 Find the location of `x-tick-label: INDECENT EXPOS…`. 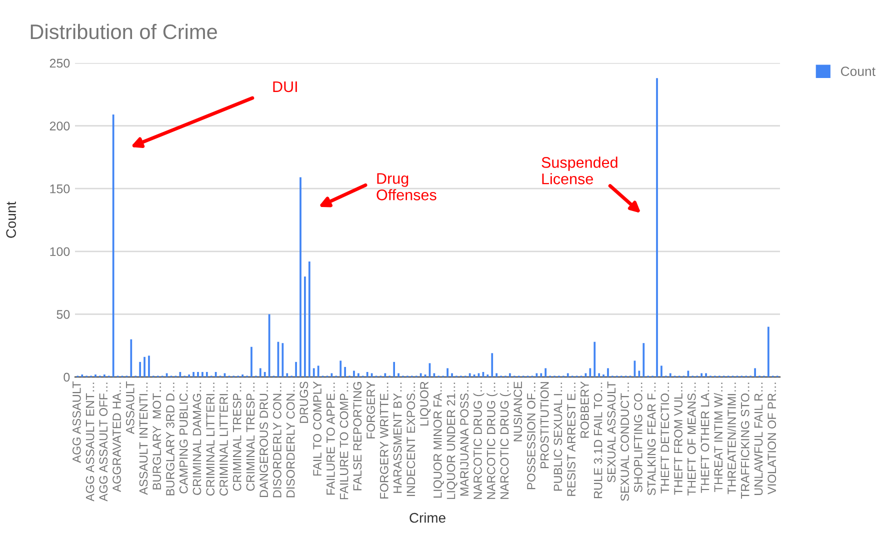

x-tick-label: INDECENT EXPOS… is located at coordinates (411, 439).